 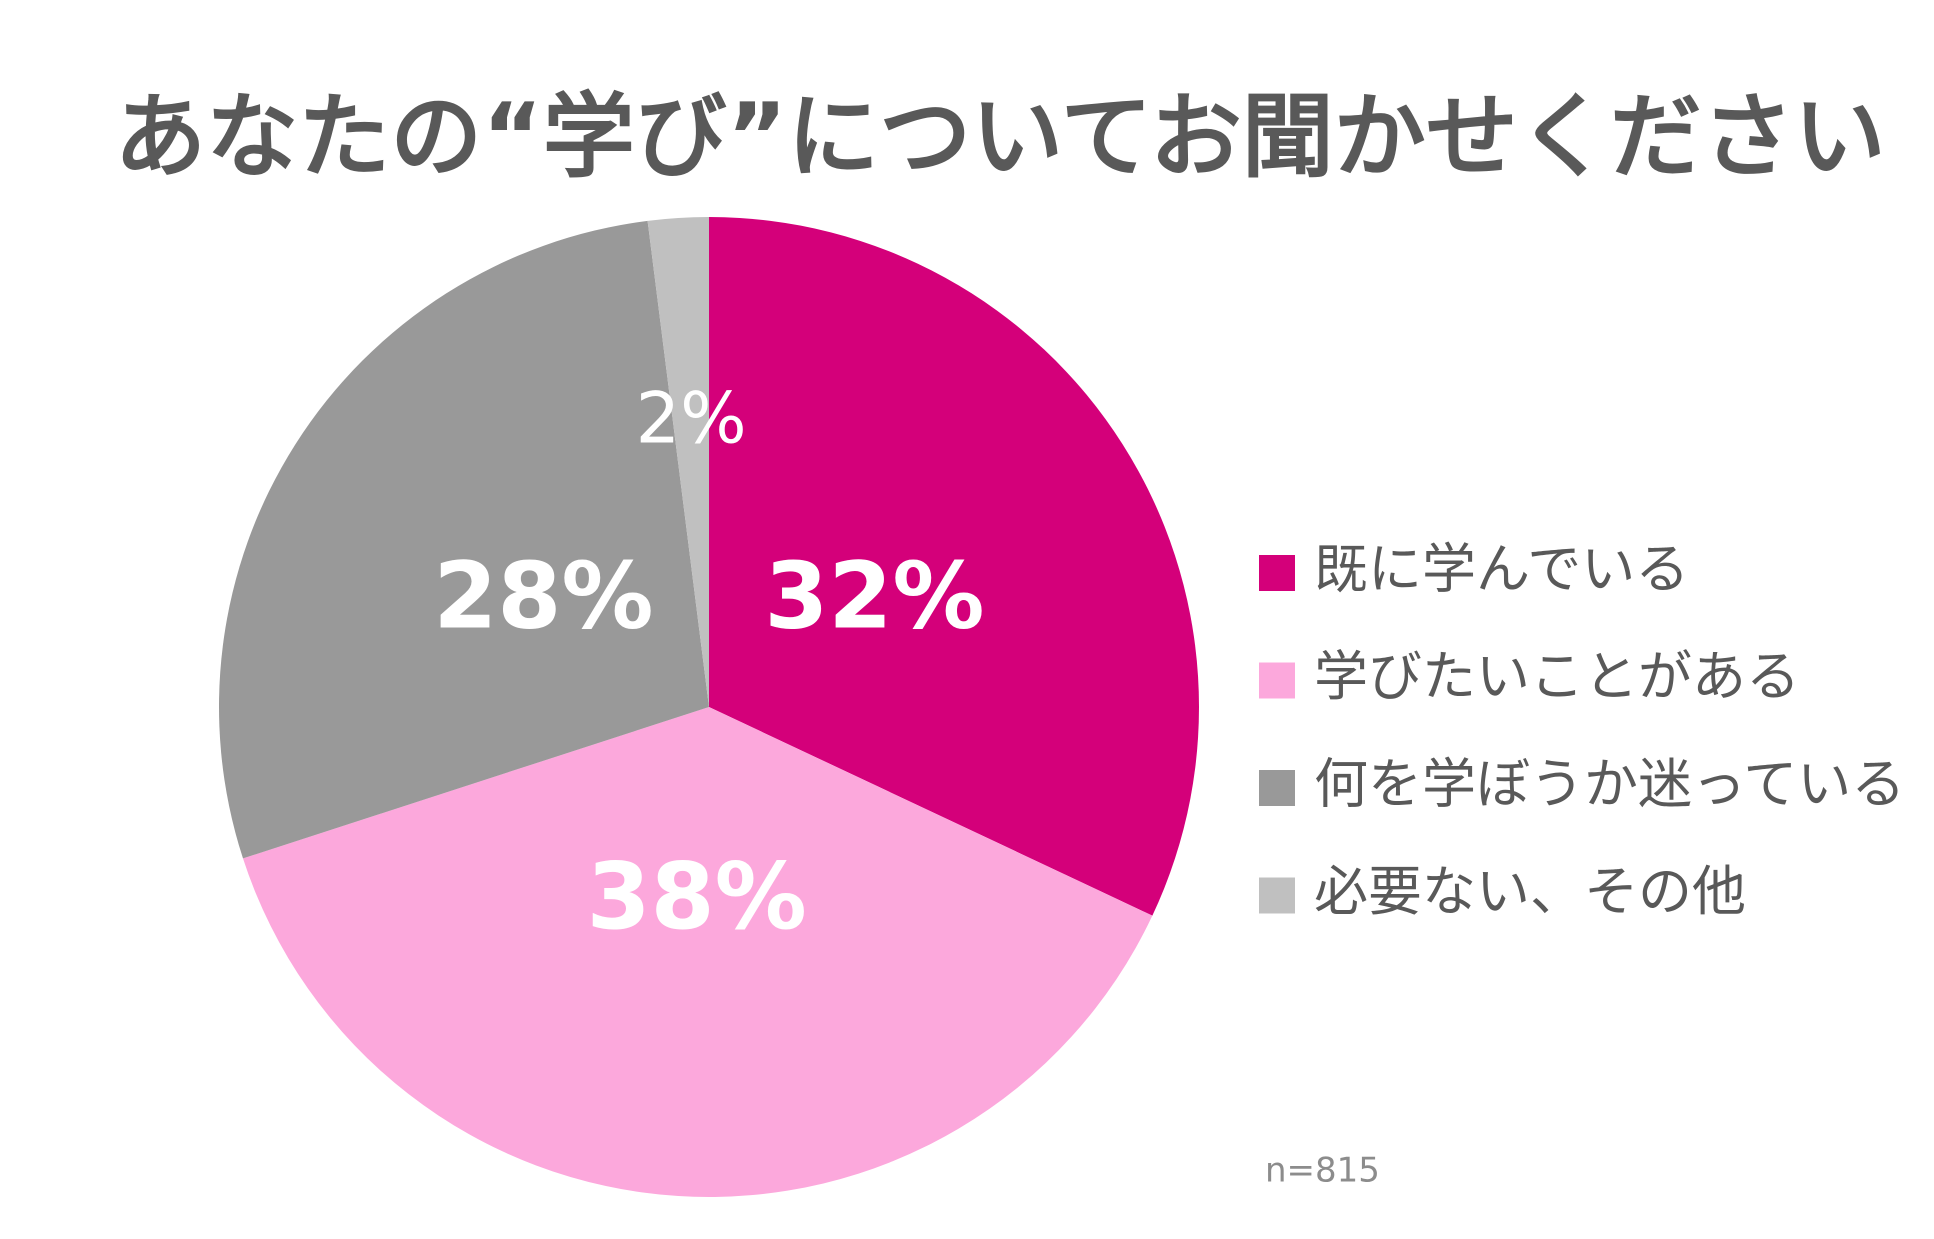 I want to click on legend-label: 学びたいことがある, so click(x=1557, y=676).